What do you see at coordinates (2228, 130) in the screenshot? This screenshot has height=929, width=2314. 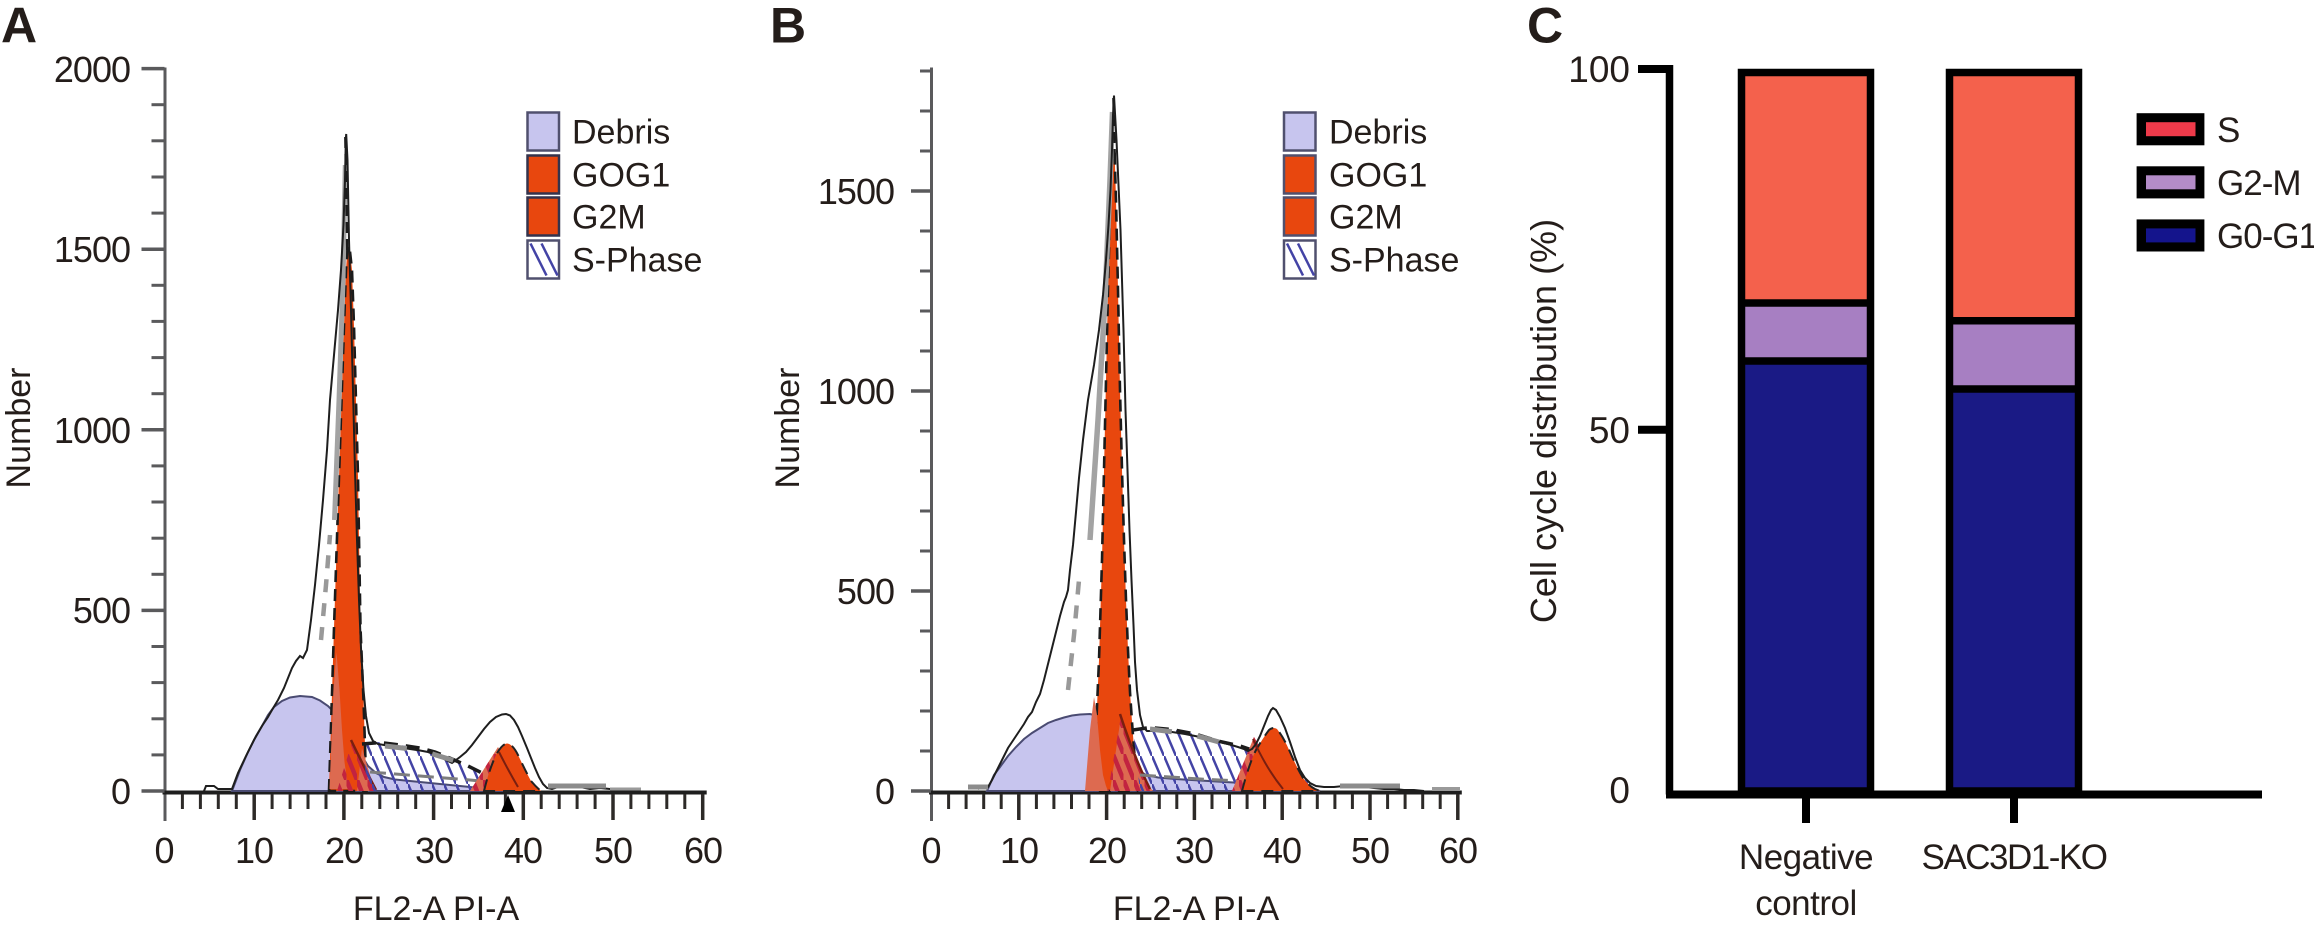 I see `svg-text: S` at bounding box center [2228, 130].